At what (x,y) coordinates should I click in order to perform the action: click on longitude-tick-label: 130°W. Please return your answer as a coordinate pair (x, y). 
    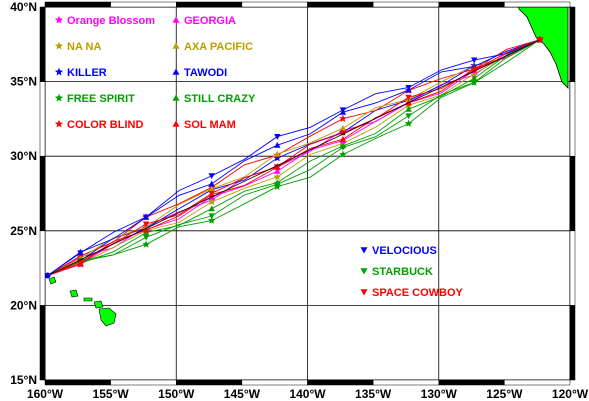
    Looking at the image, I should click on (439, 394).